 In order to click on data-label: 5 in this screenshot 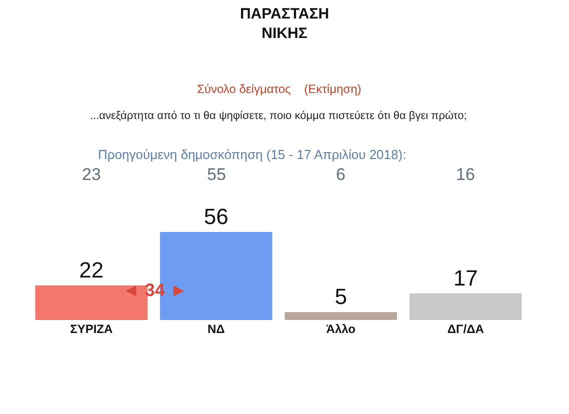, I will do `click(340, 297)`.